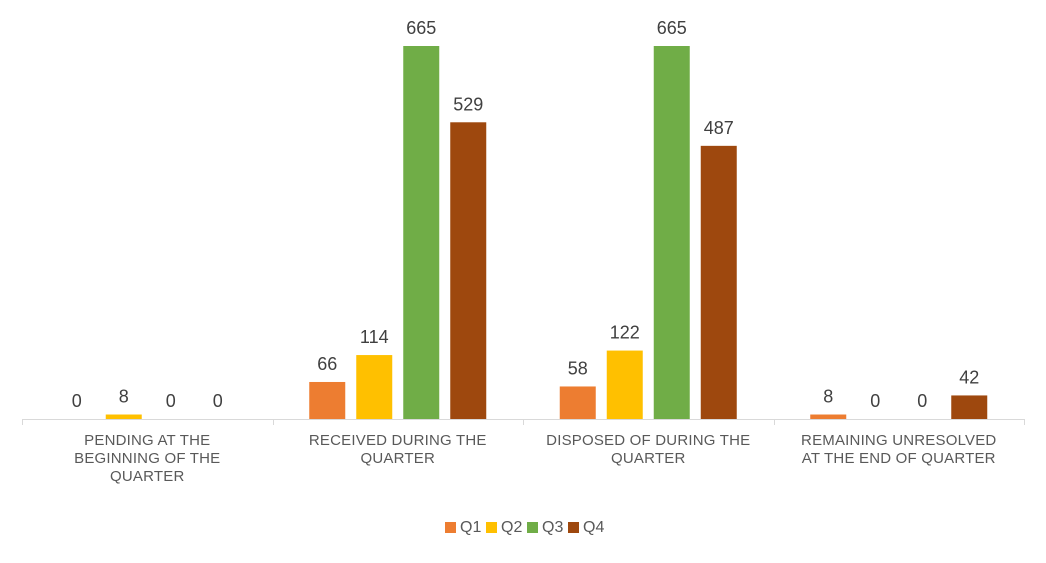 Image resolution: width=1046 pixels, height=563 pixels. I want to click on legend-swatch-q4, so click(573, 527).